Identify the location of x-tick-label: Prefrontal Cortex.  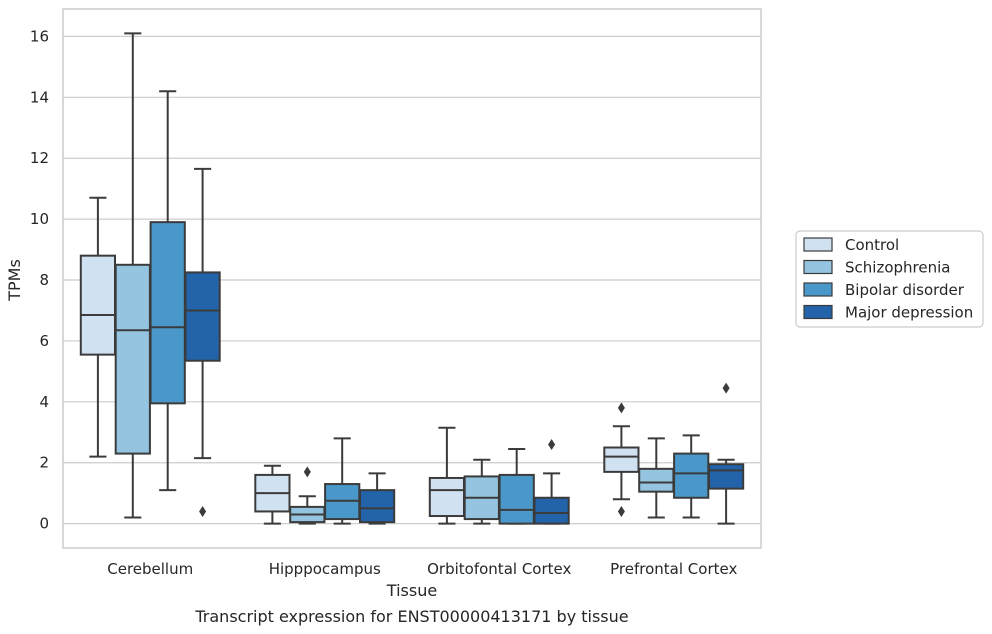
(673, 569).